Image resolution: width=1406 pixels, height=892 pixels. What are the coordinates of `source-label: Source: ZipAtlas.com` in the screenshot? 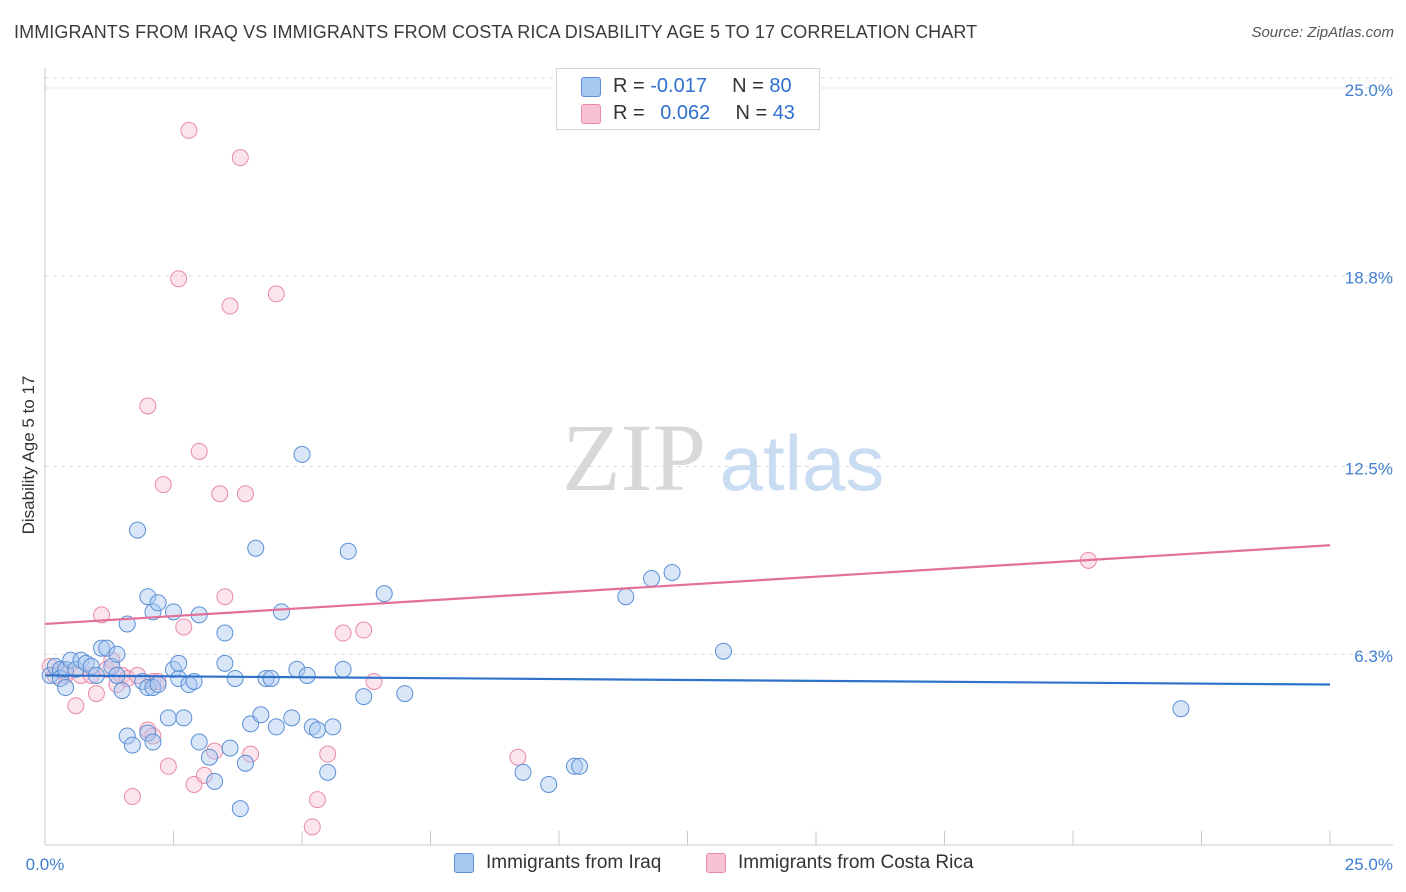 It's located at (1322, 32).